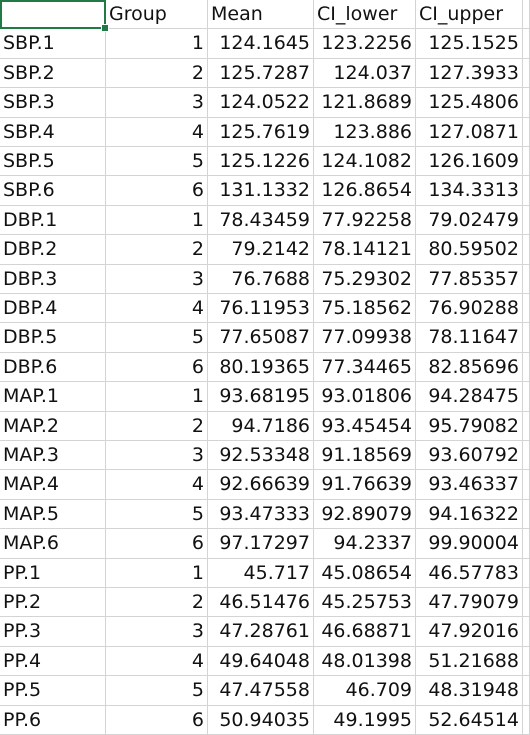 The height and width of the screenshot is (735, 530). Describe the element at coordinates (469, 309) in the screenshot. I see `ci-upper-cell: 76.90288` at that location.